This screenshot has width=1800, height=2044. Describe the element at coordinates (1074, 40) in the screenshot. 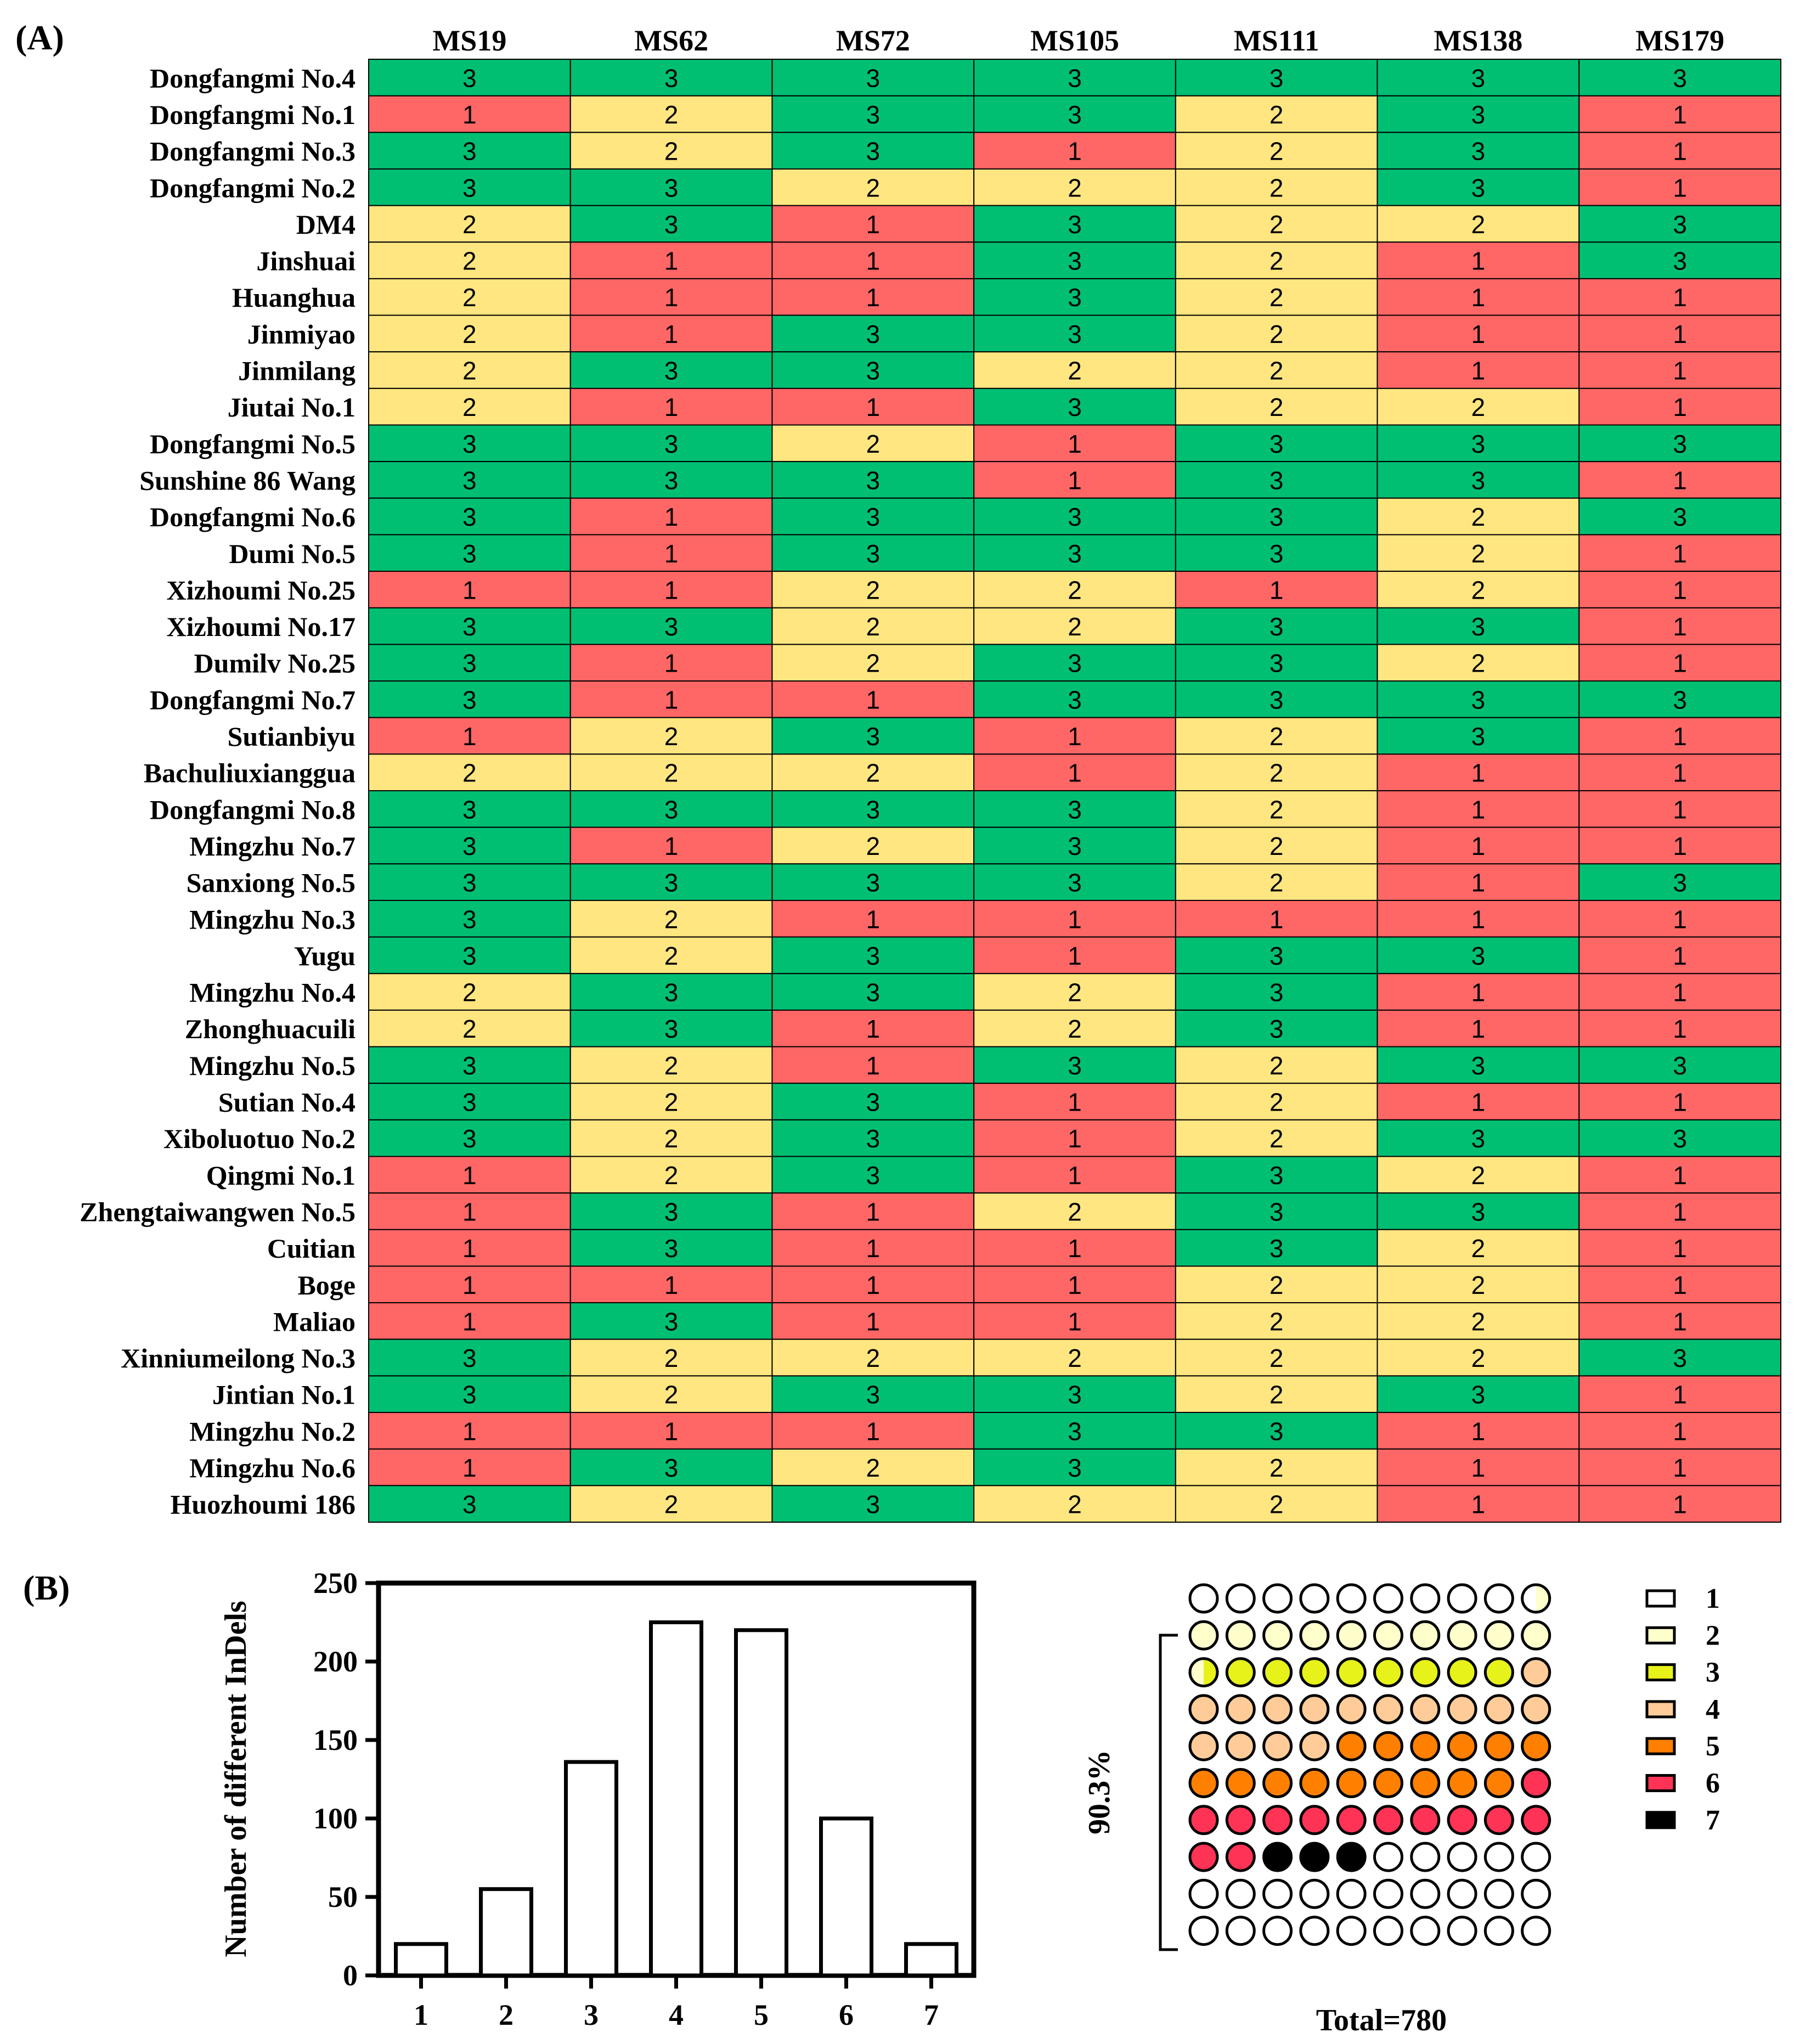

I see `column-header-MS105: MS105` at that location.